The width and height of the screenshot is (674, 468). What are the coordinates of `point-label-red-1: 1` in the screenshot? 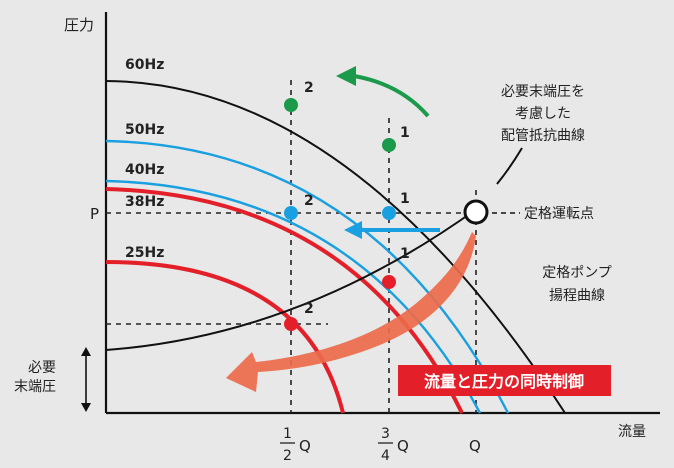 It's located at (405, 254).